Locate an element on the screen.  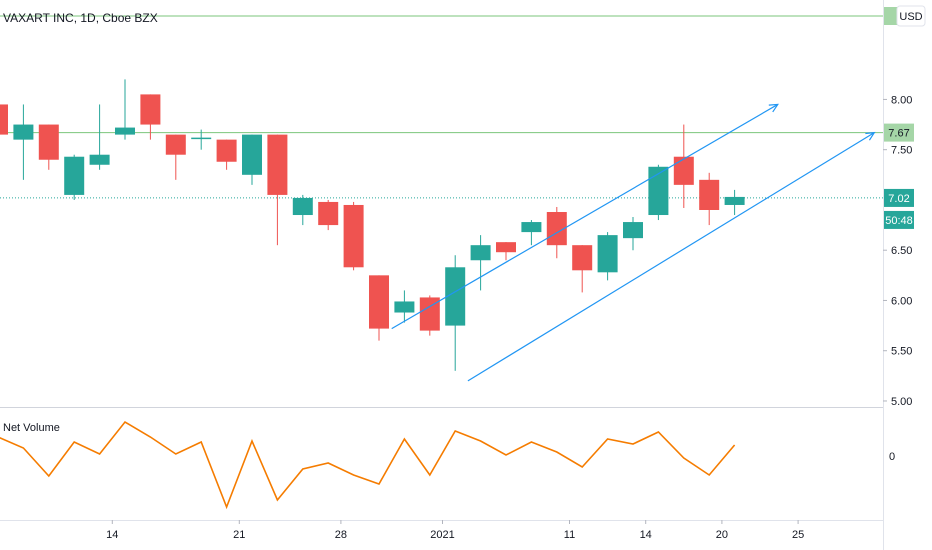
price-tick-label: 5.00 is located at coordinates (901, 402).